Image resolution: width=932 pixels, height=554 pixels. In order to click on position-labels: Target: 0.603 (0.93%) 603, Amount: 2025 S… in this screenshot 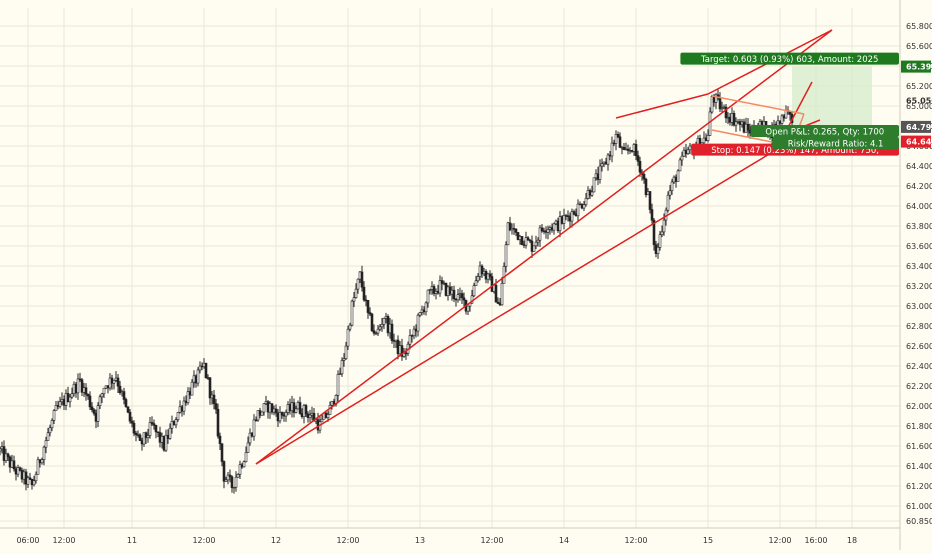, I will do `click(789, 104)`.